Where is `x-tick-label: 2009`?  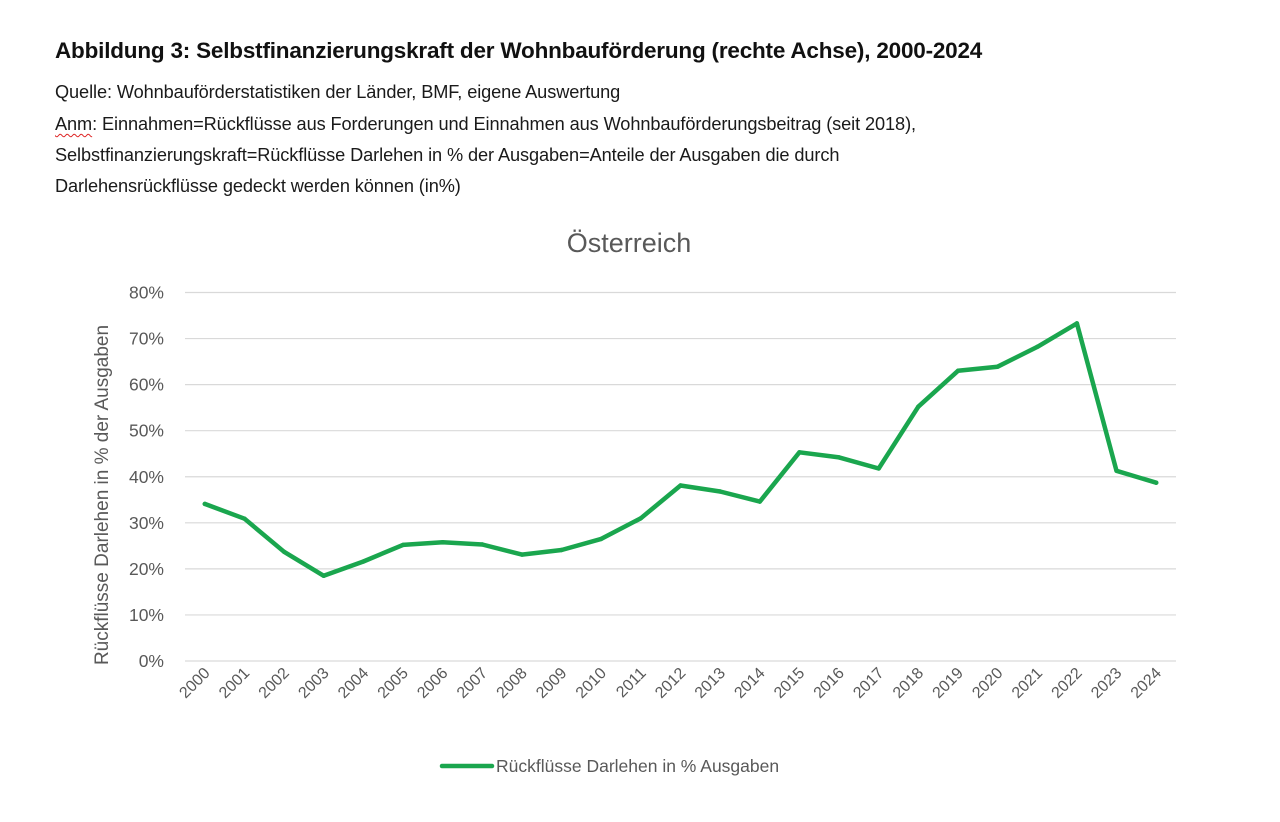 x-tick-label: 2009 is located at coordinates (551, 683).